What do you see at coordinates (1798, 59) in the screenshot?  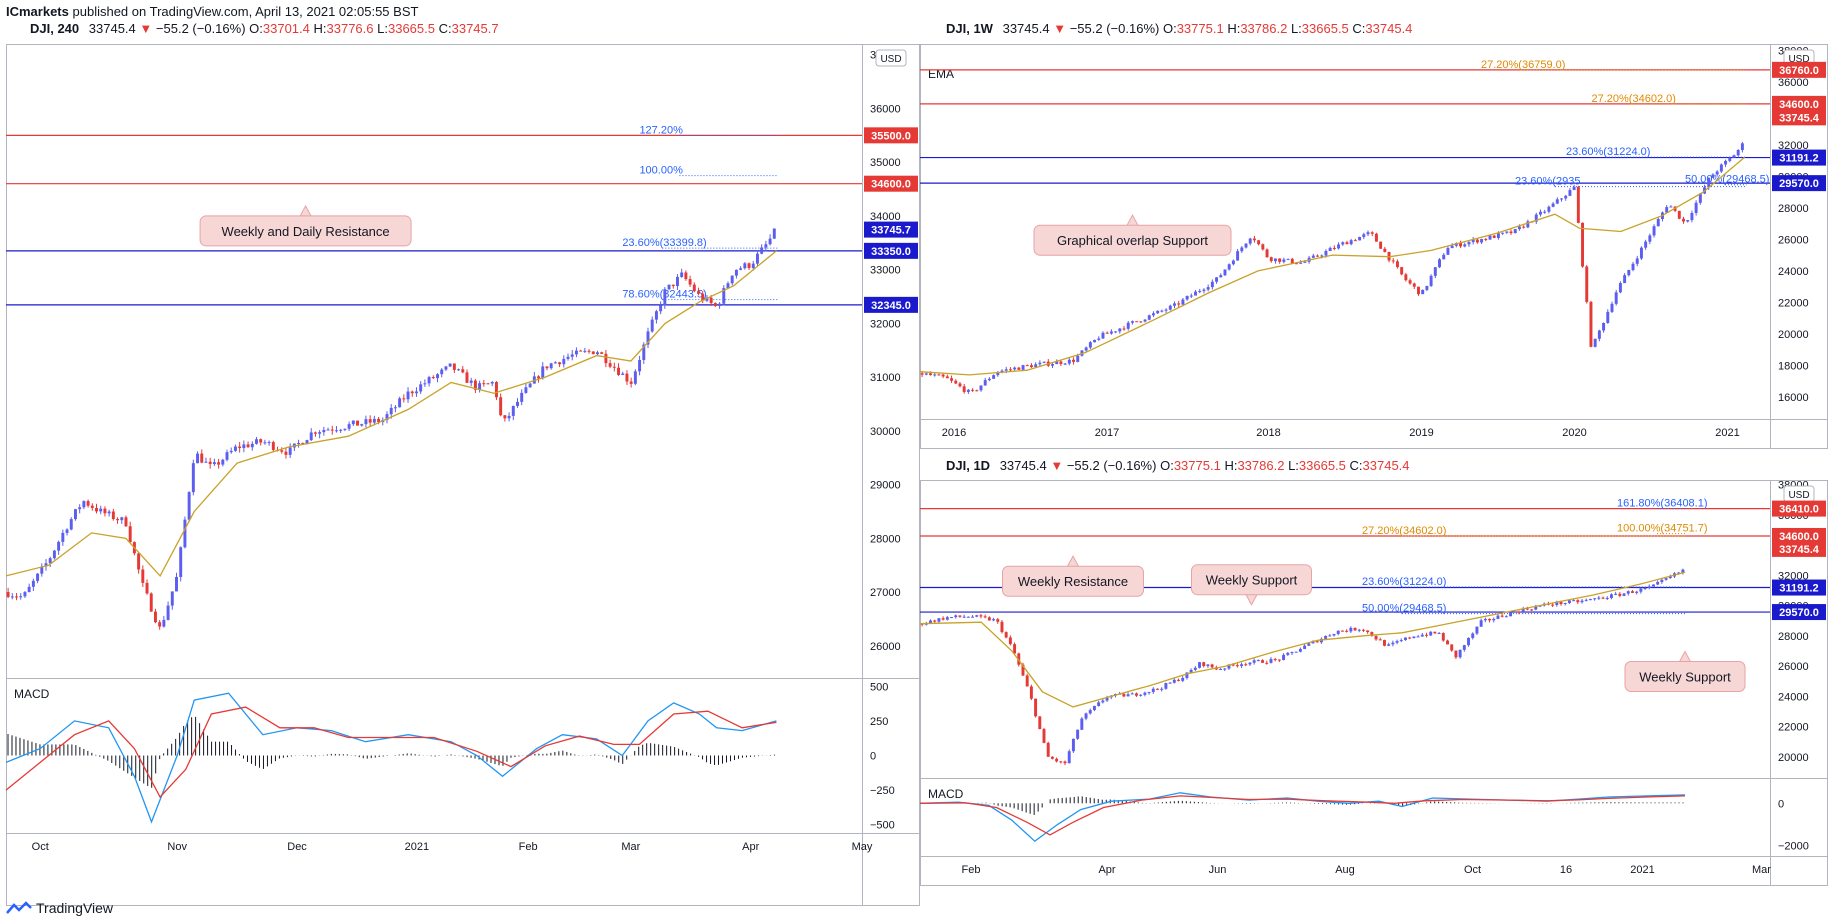 I see `w-currency-label: USD` at bounding box center [1798, 59].